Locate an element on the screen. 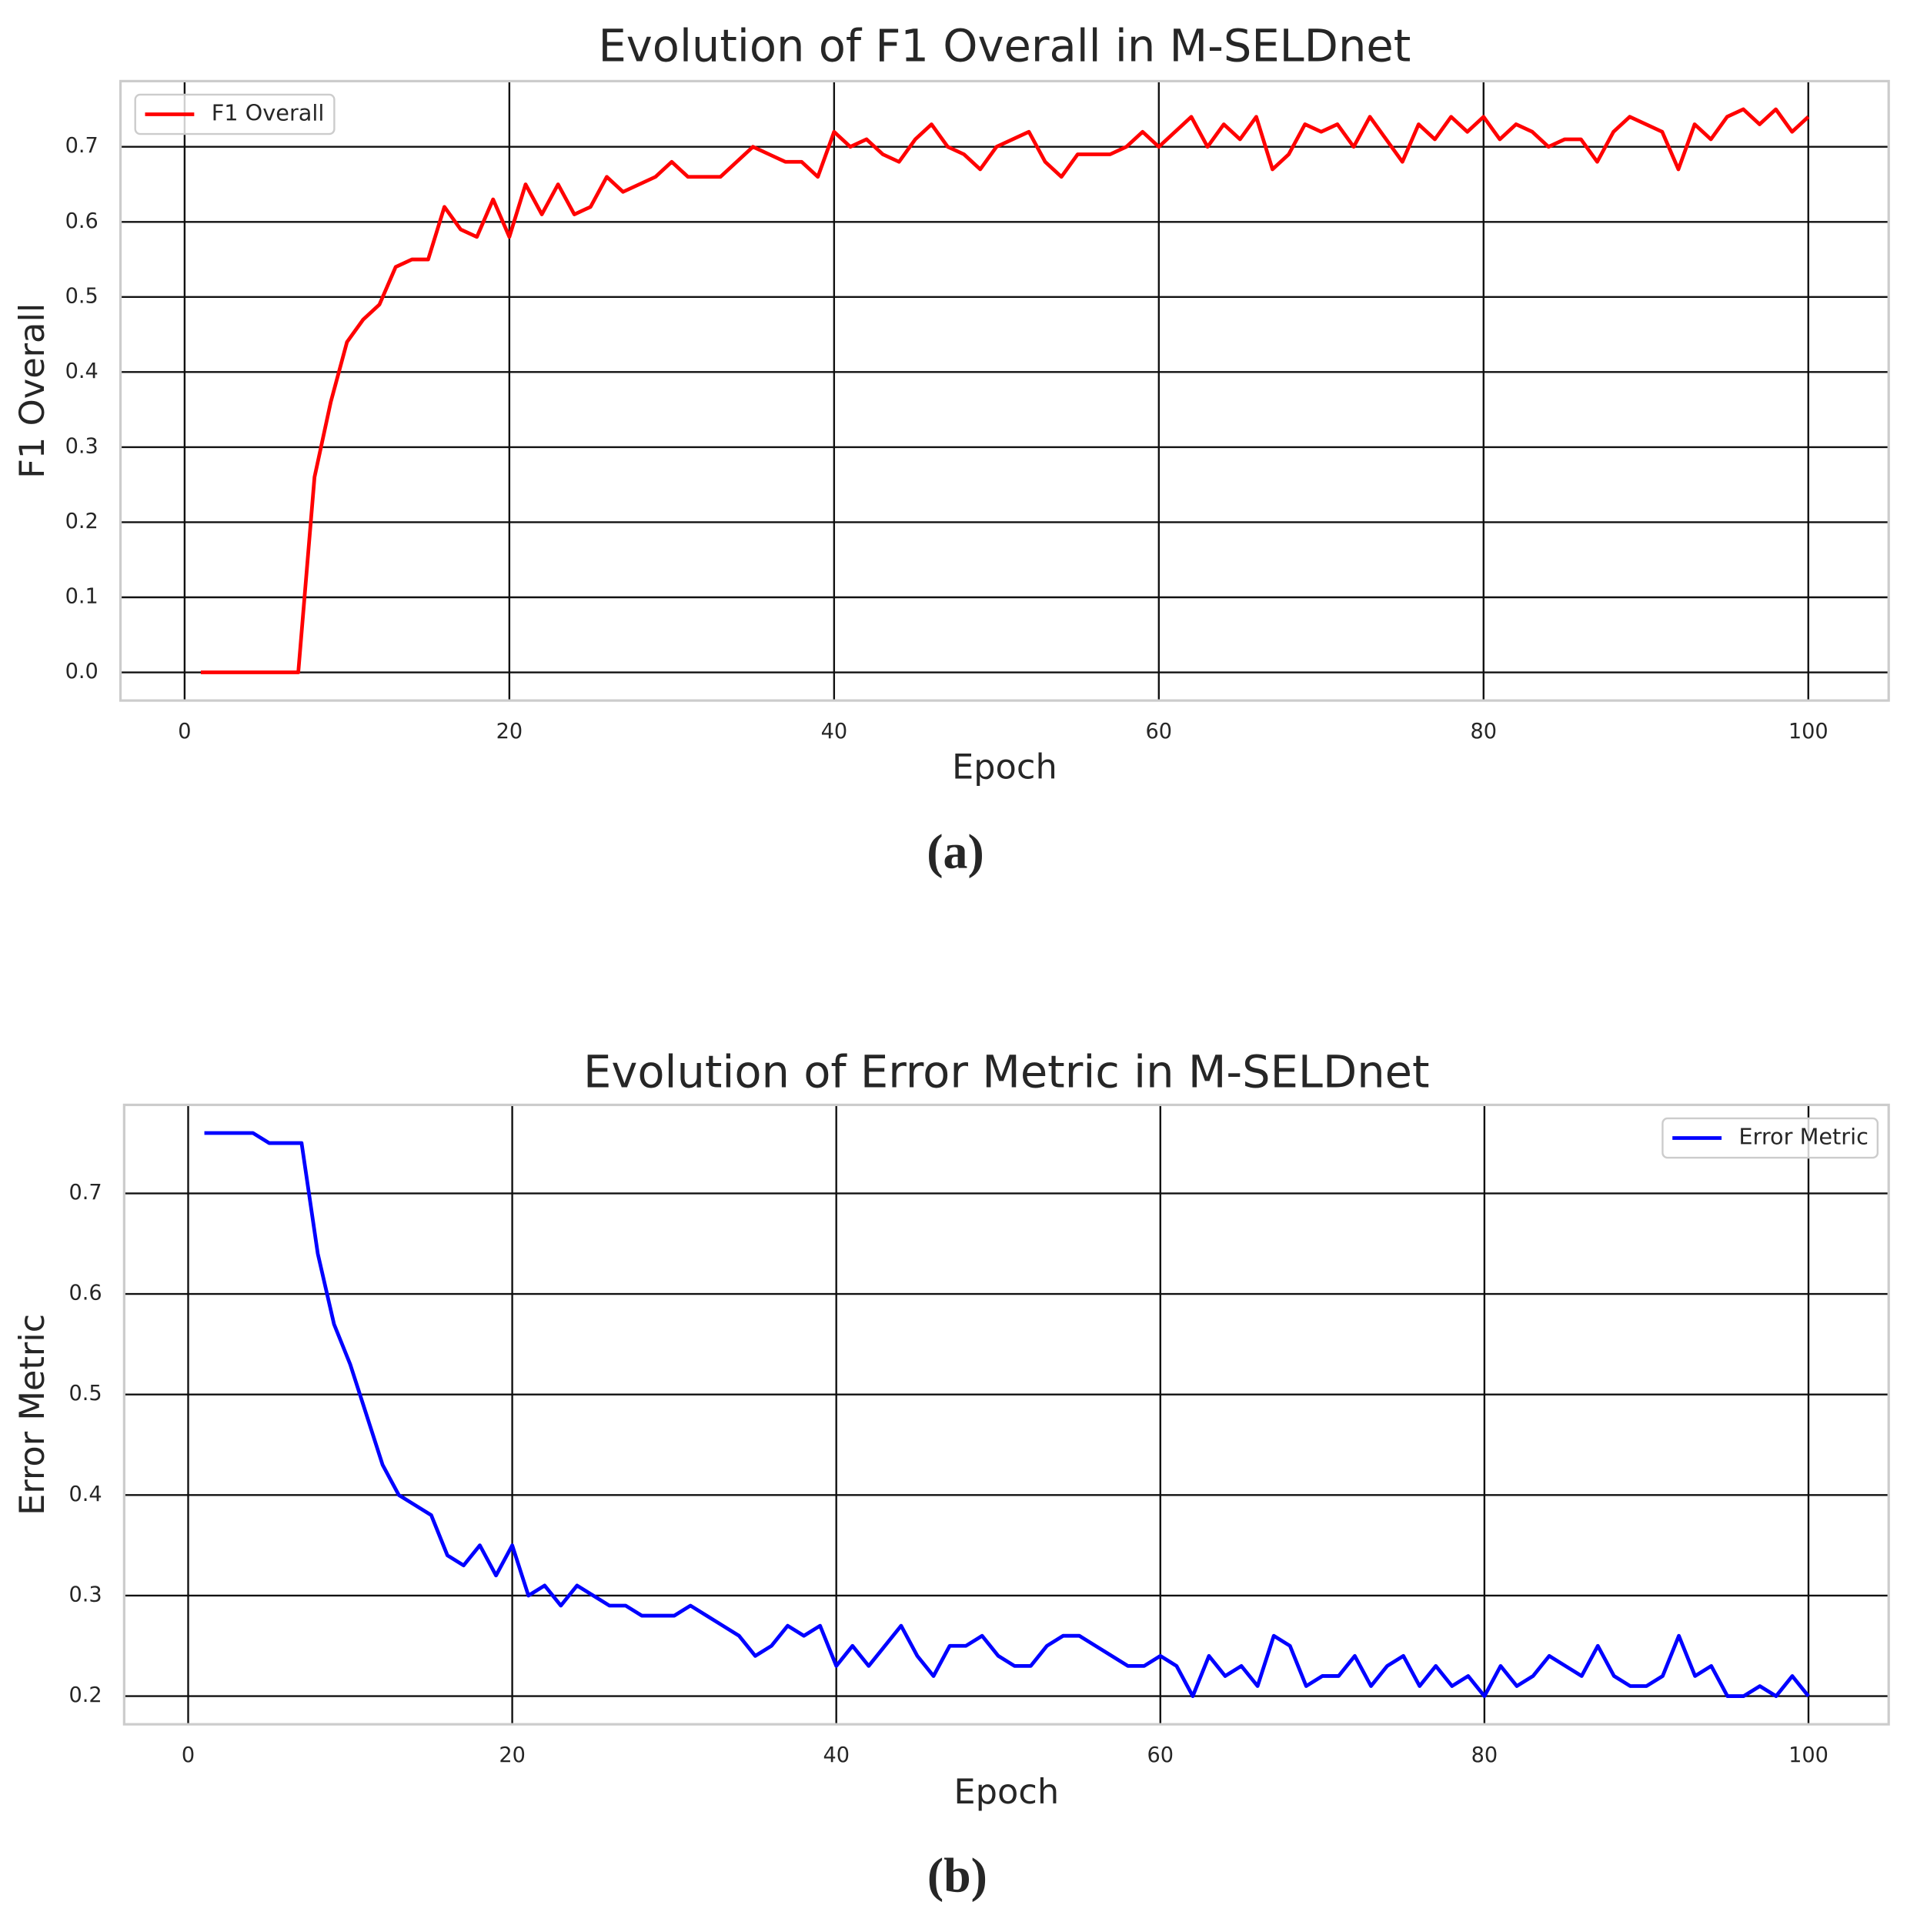  y-axis-label: Error Metric is located at coordinates (32, 1415).